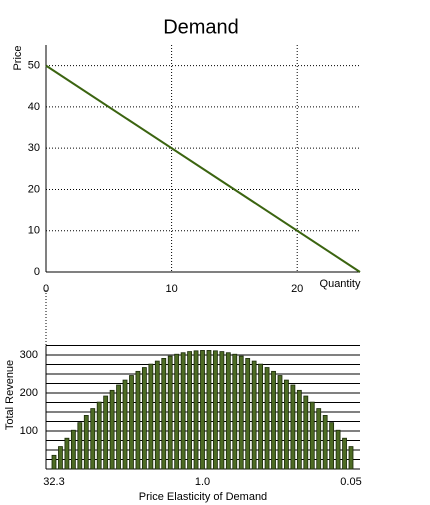  Describe the element at coordinates (10, 395) in the screenshot. I see `y-axis-label: Total Revenue` at that location.